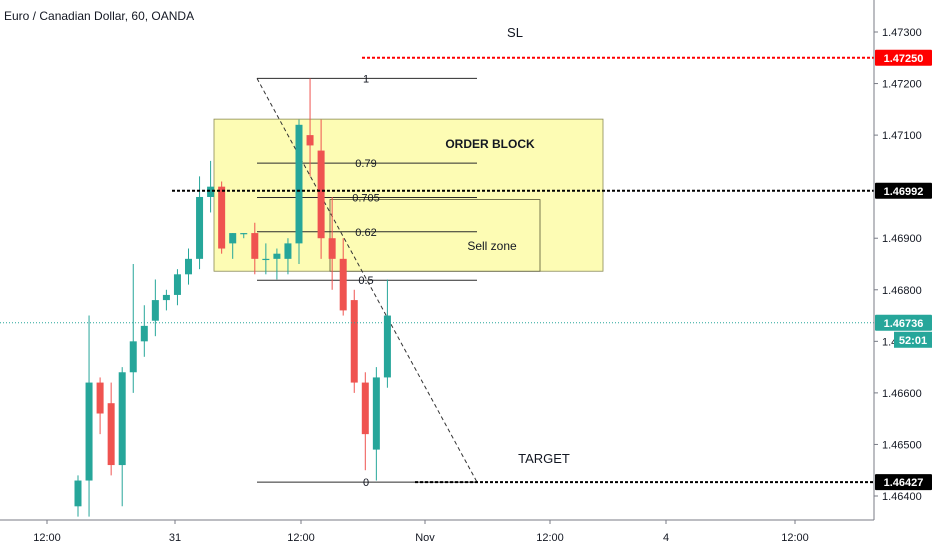 The height and width of the screenshot is (550, 932). Describe the element at coordinates (902, 497) in the screenshot. I see `price-tick-label: 1.46400` at that location.